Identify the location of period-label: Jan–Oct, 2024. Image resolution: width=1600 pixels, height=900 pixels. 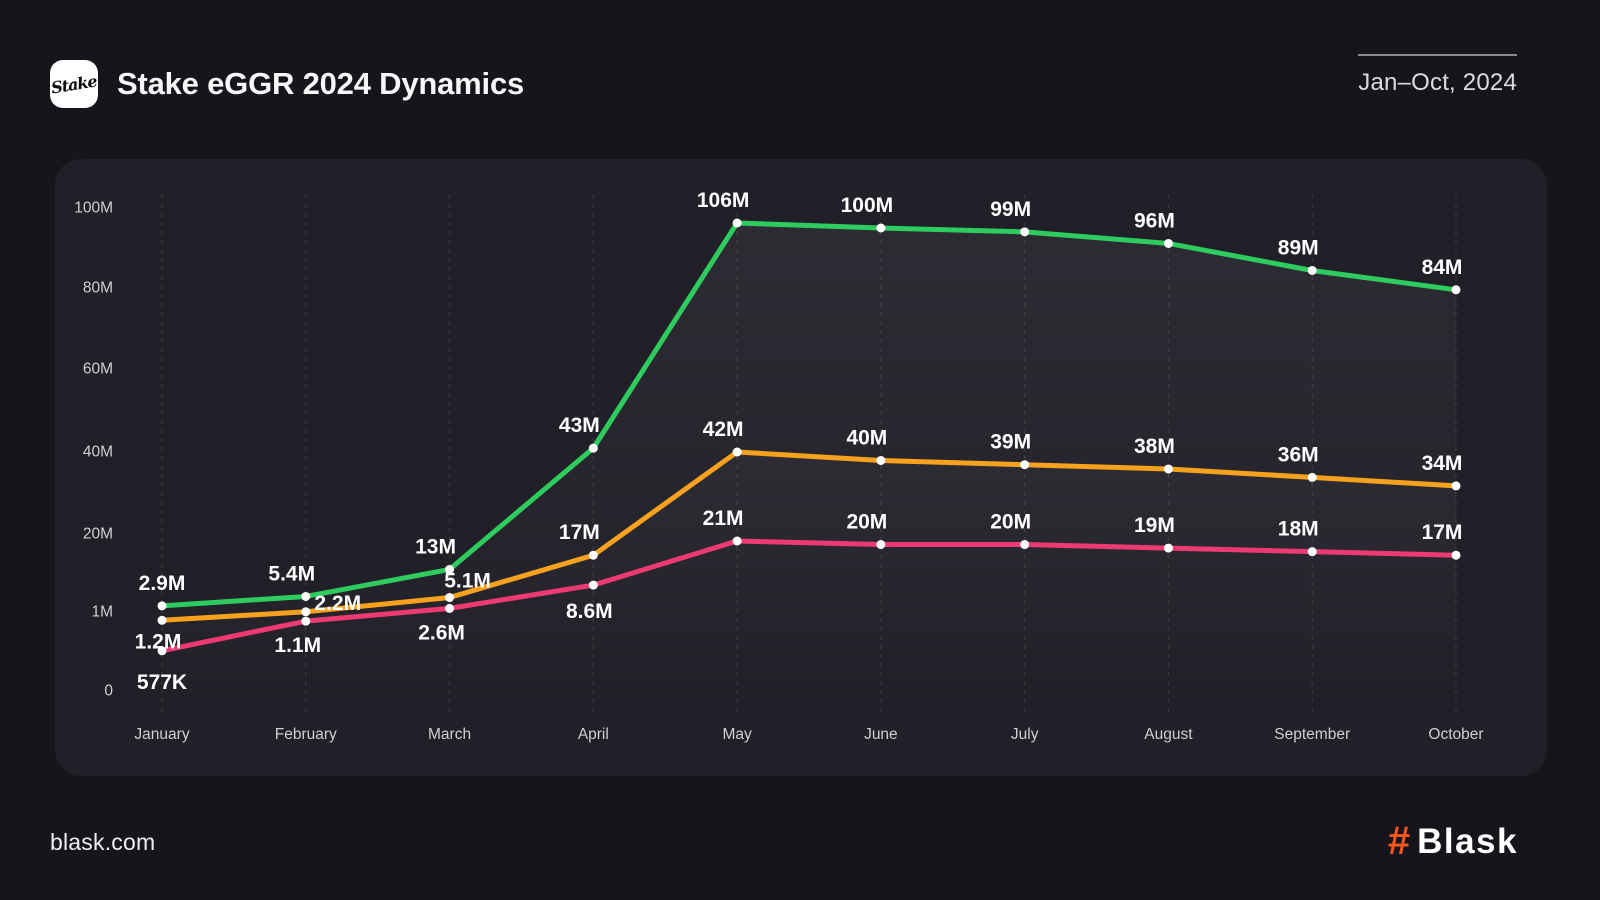
(1437, 75).